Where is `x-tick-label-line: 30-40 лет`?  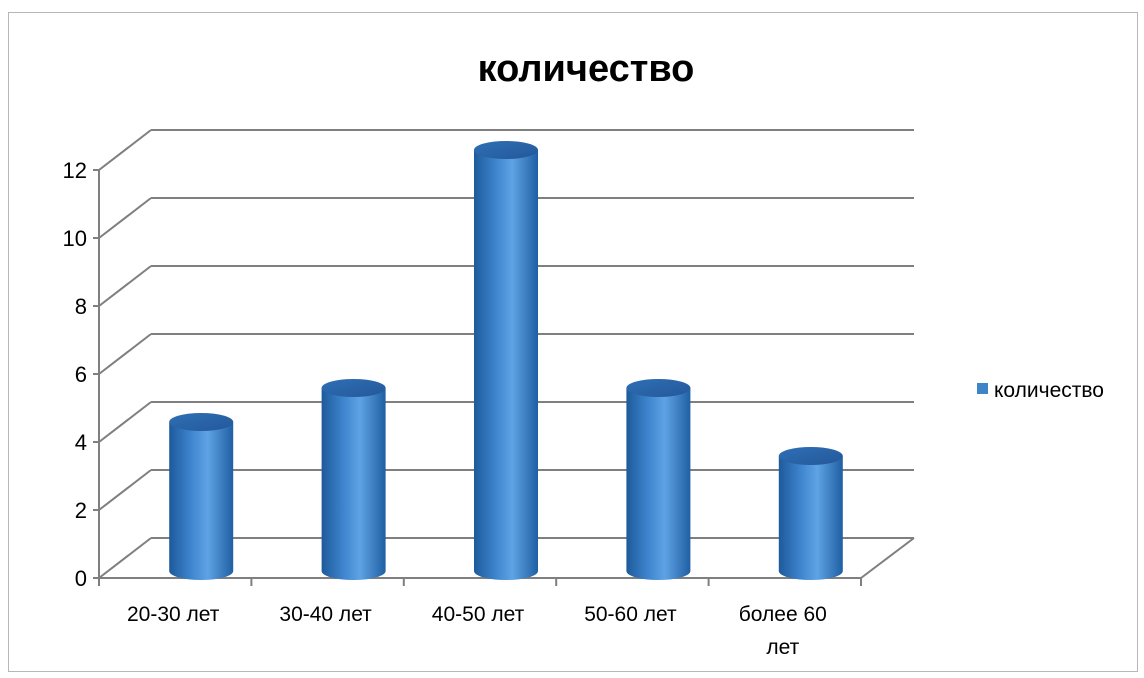
x-tick-label-line: 30-40 лет is located at coordinates (325, 614).